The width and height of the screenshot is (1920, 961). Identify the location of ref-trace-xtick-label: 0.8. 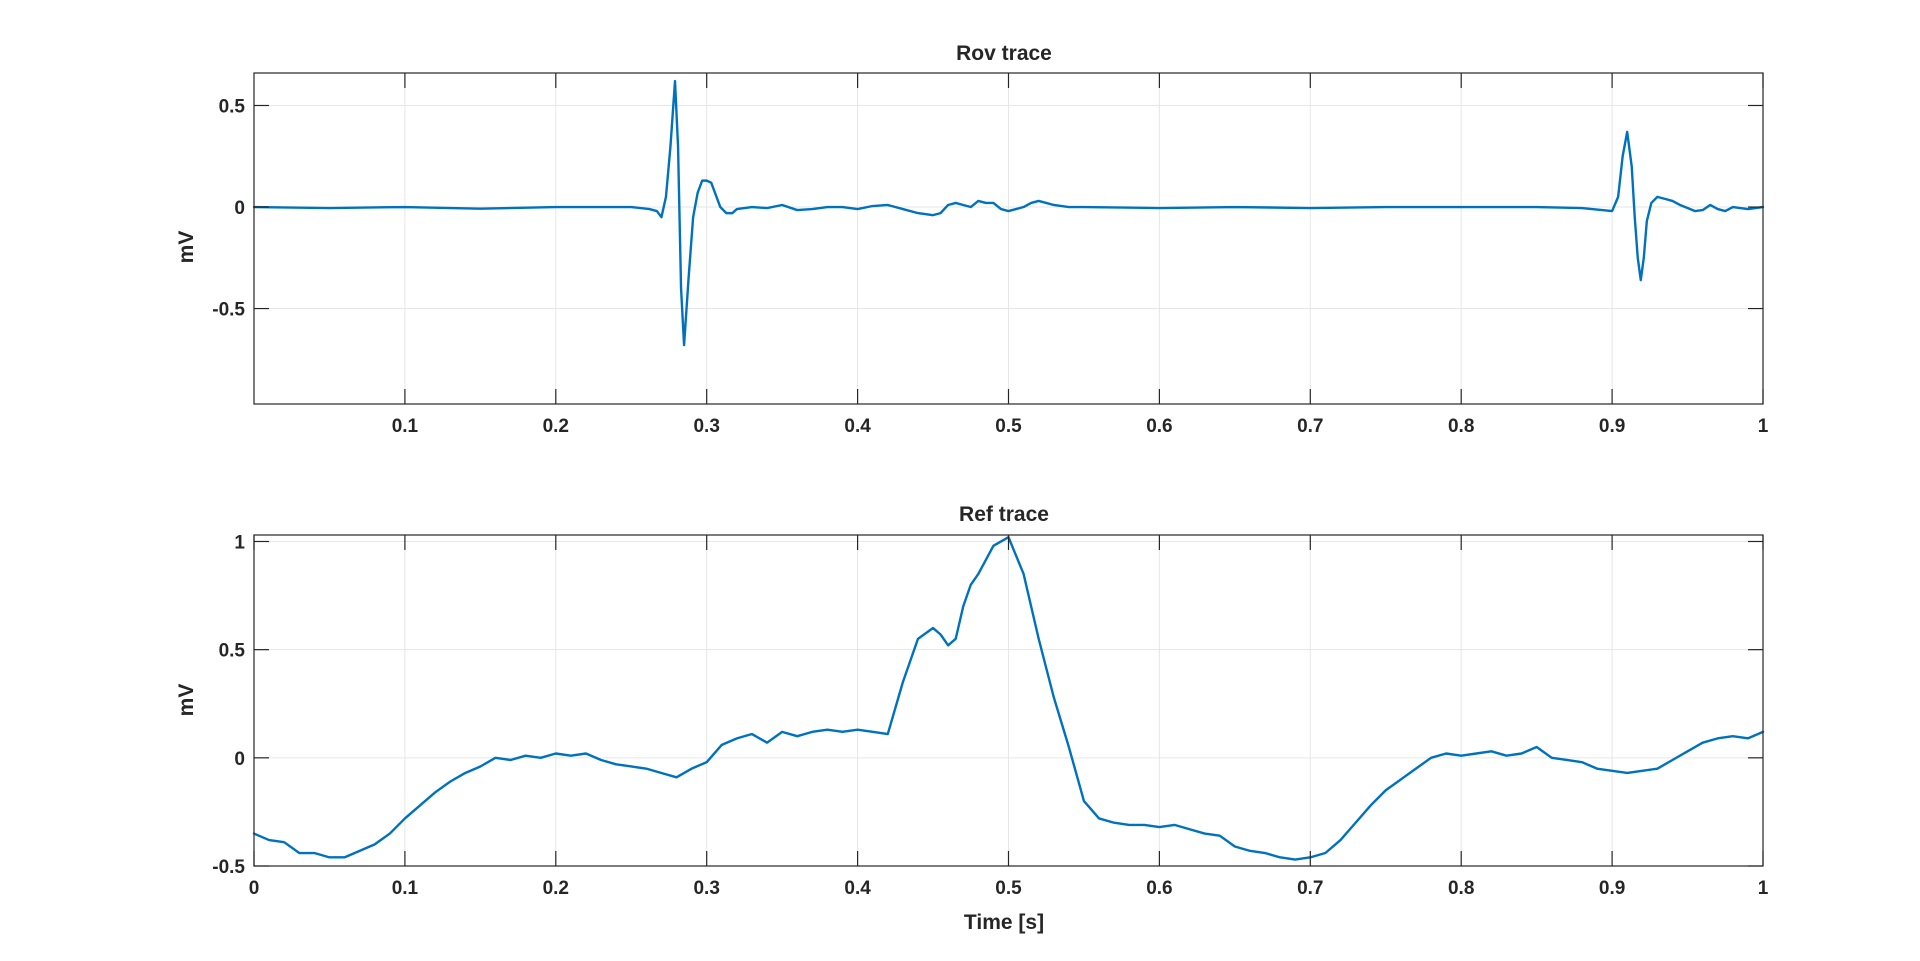
(1461, 888).